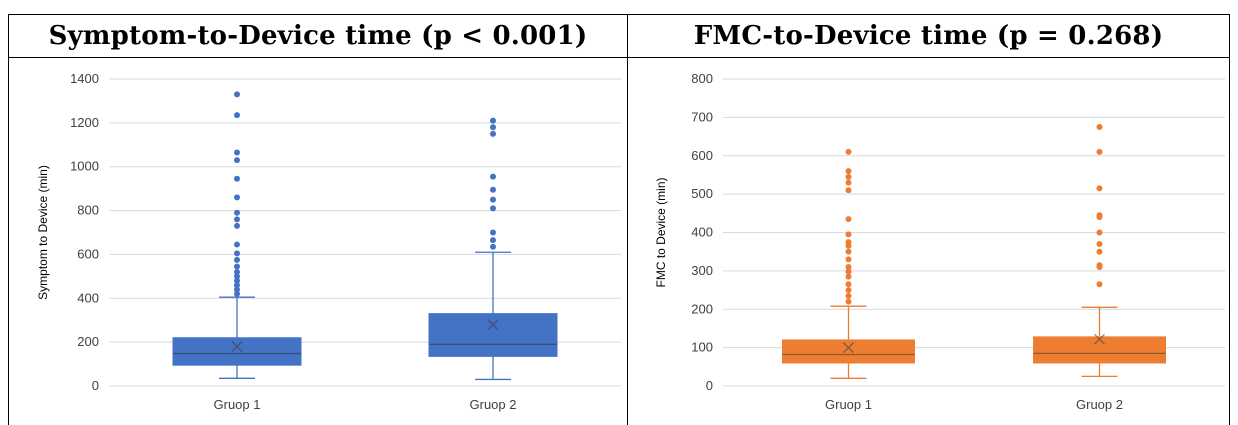 Image resolution: width=1238 pixels, height=425 pixels. What do you see at coordinates (702, 116) in the screenshot?
I see `y-tick-label: 700` at bounding box center [702, 116].